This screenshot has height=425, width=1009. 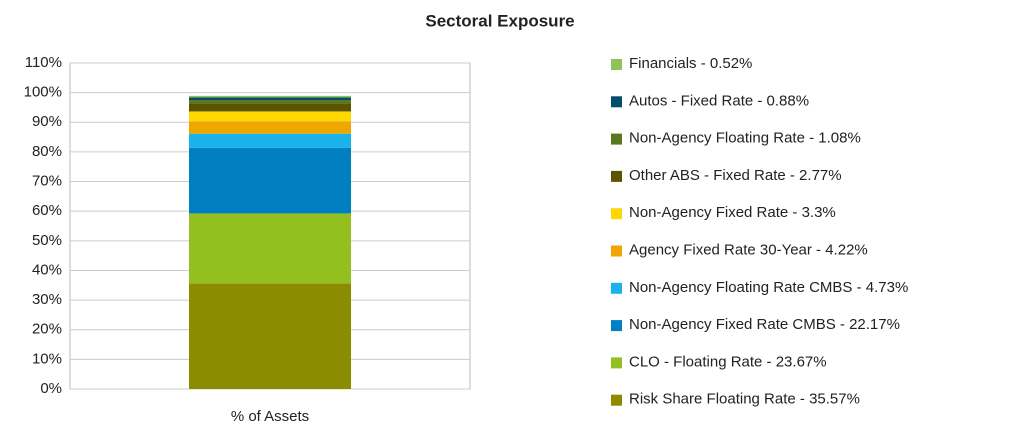 What do you see at coordinates (47, 121) in the screenshot?
I see `y-tick-label: 90%` at bounding box center [47, 121].